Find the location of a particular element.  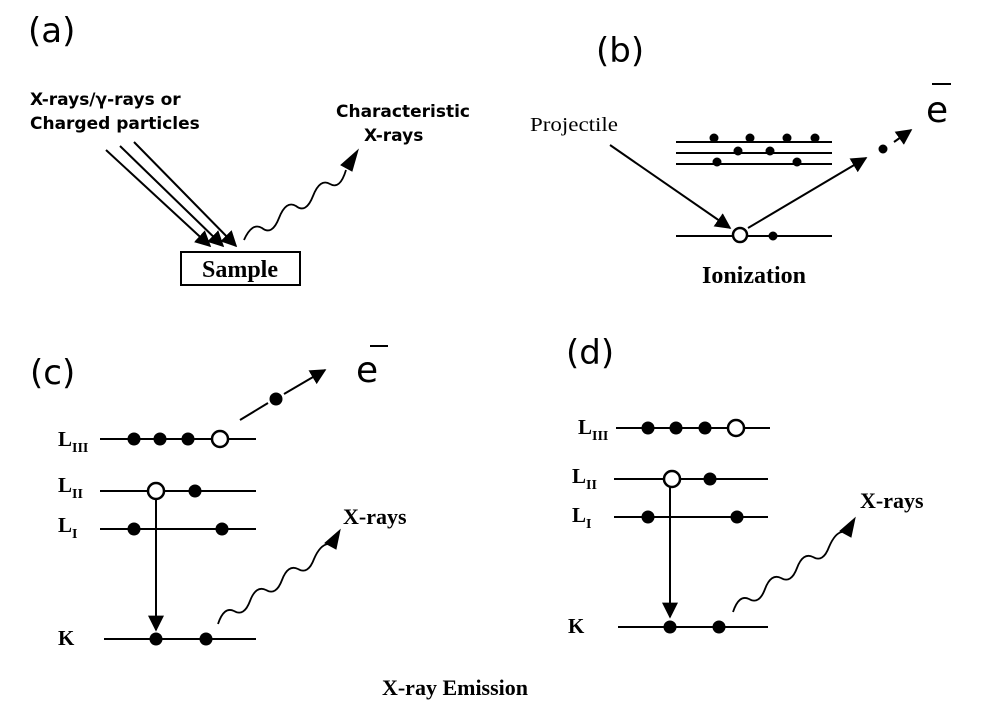

sample-box is located at coordinates (240, 268).